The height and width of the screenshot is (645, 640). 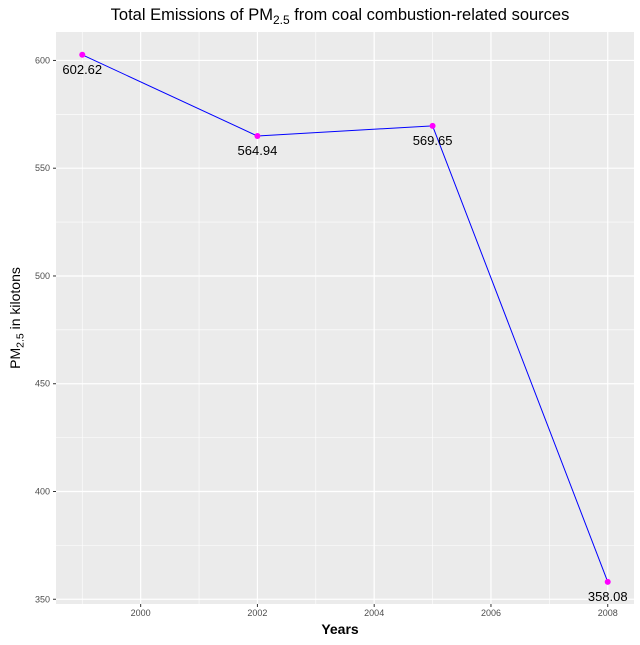 I want to click on y-tick-label: 350, so click(x=42, y=599).